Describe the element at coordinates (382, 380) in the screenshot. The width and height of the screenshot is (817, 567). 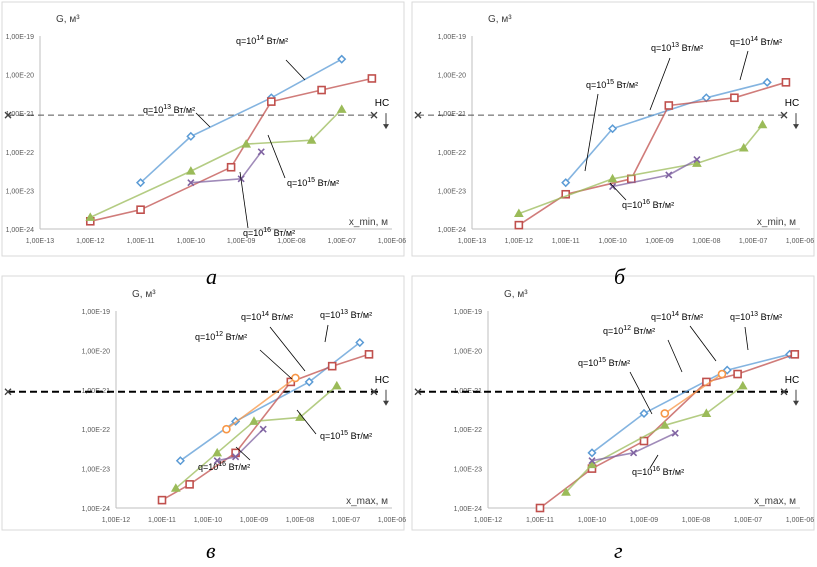
I see `threshold-label: НС` at that location.